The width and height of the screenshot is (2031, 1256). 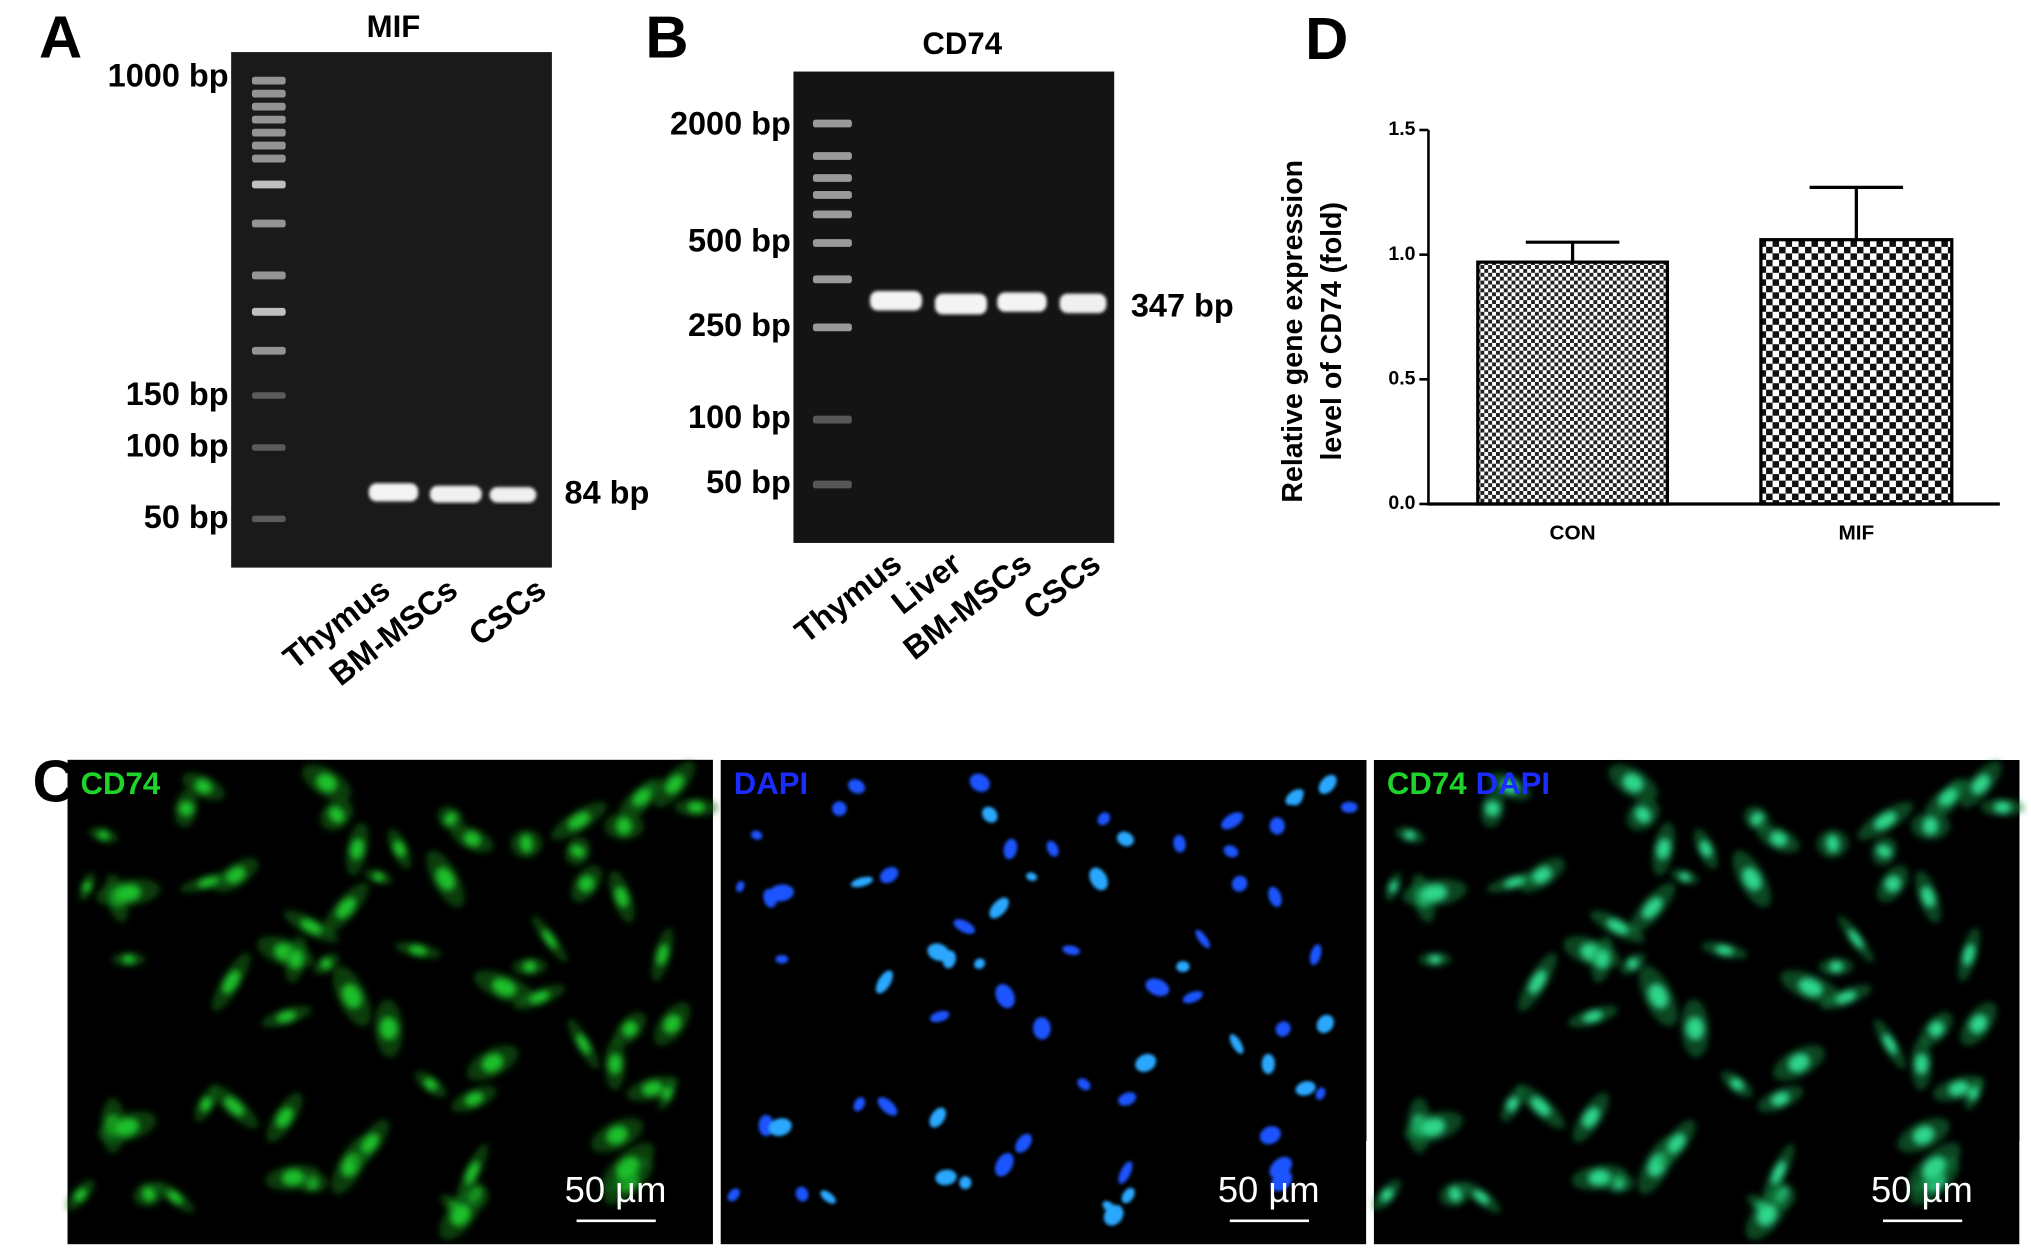 What do you see at coordinates (739, 417) in the screenshot?
I see `marker-label: 100 bp` at bounding box center [739, 417].